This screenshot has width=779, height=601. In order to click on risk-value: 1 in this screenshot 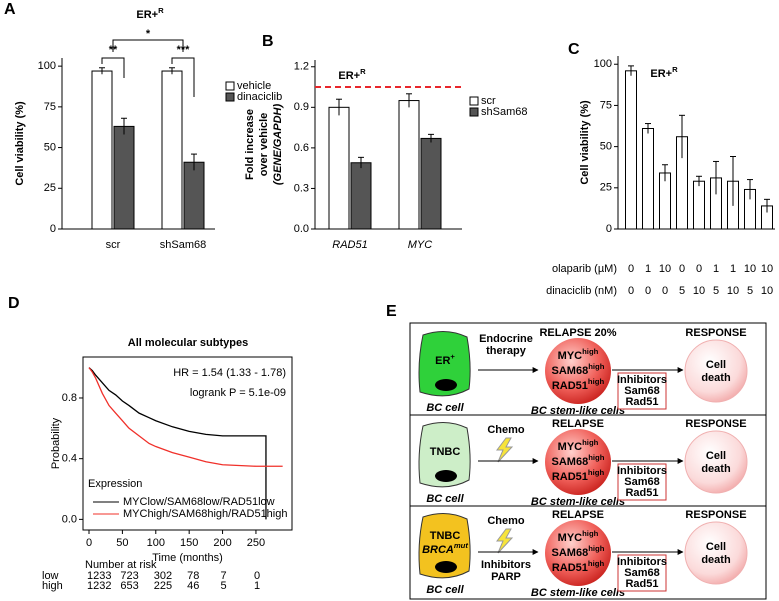, I will do `click(257, 586)`.